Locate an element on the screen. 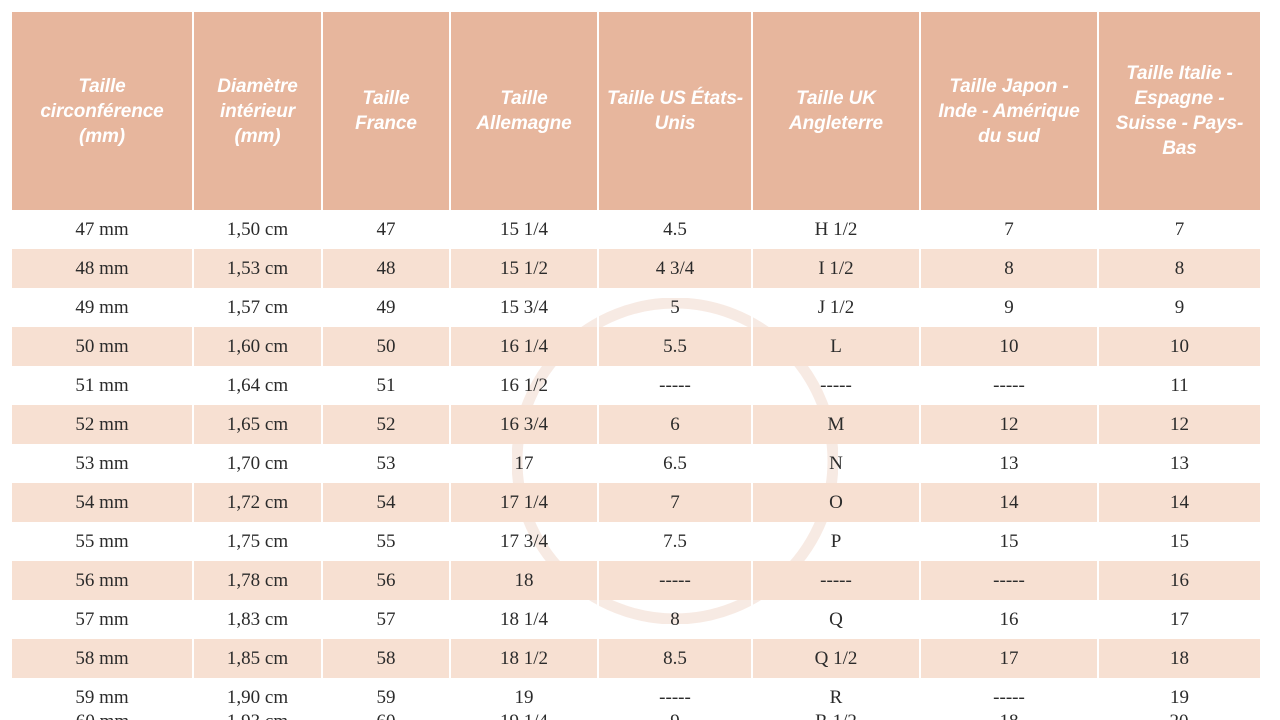 This screenshot has height=720, width=1280. cell-inner-diameter: 1,64 cm is located at coordinates (257, 385).